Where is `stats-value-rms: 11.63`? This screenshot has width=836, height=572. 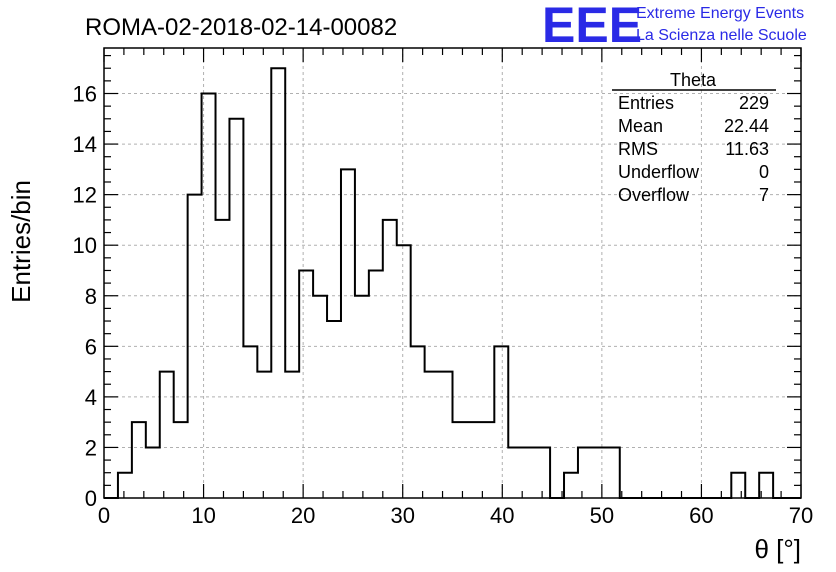 stats-value-rms: 11.63 is located at coordinates (747, 149).